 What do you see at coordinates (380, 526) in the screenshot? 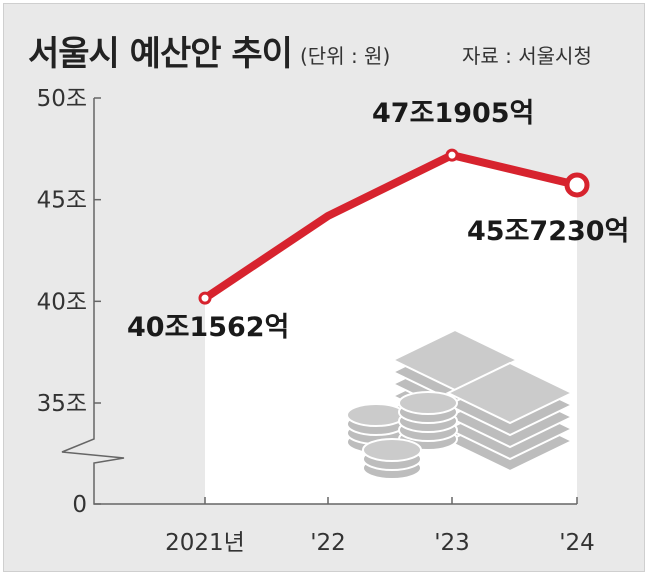
I see `x-axis-ticks: 2021년 '22 '23 '24` at bounding box center [380, 526].